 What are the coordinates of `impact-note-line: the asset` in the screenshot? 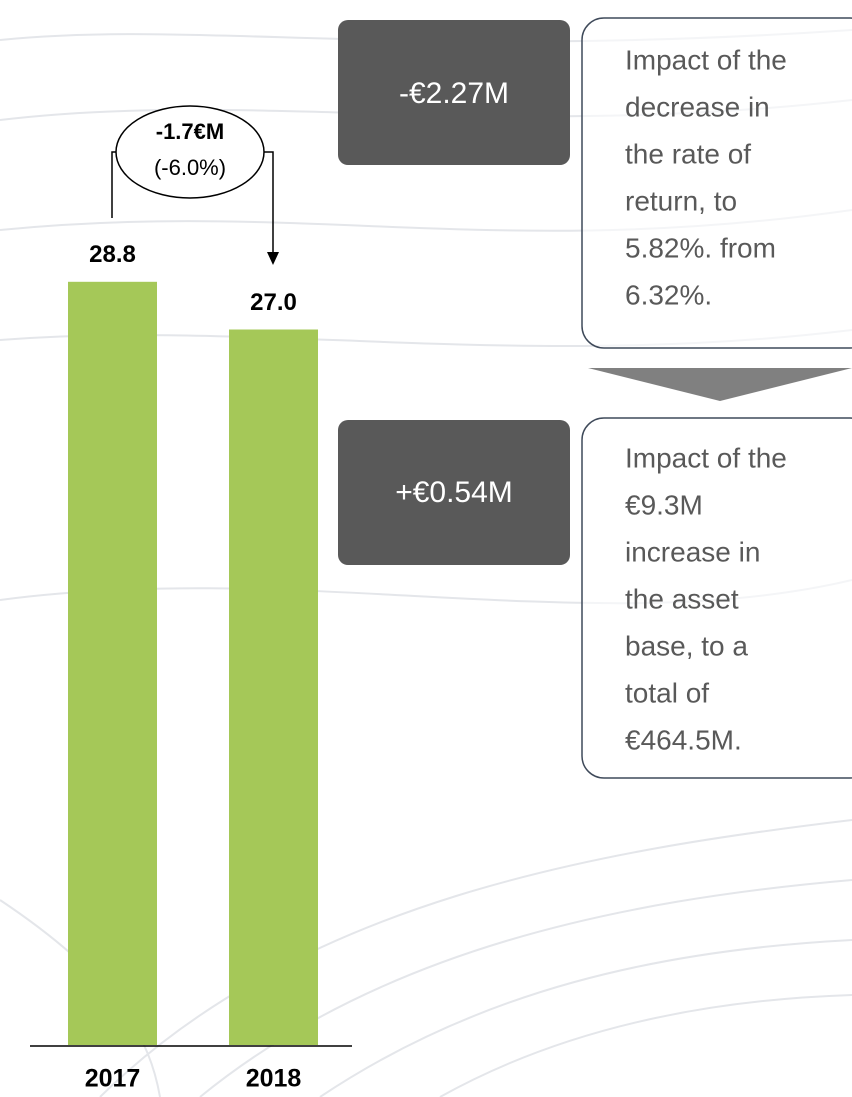 It's located at (682, 598).